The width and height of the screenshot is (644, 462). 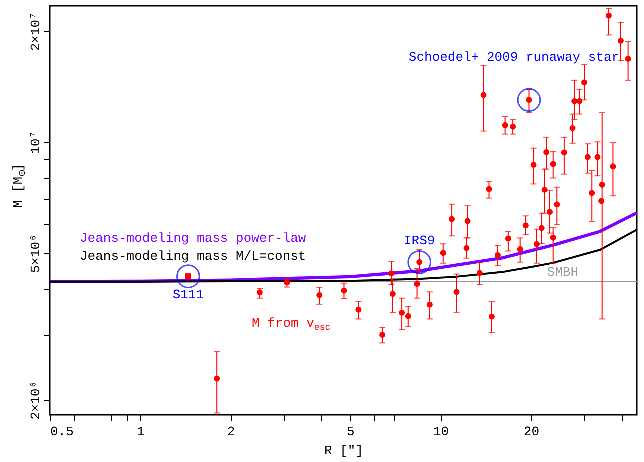 I want to click on y-axis-title: M [M⊙], so click(x=19, y=186).